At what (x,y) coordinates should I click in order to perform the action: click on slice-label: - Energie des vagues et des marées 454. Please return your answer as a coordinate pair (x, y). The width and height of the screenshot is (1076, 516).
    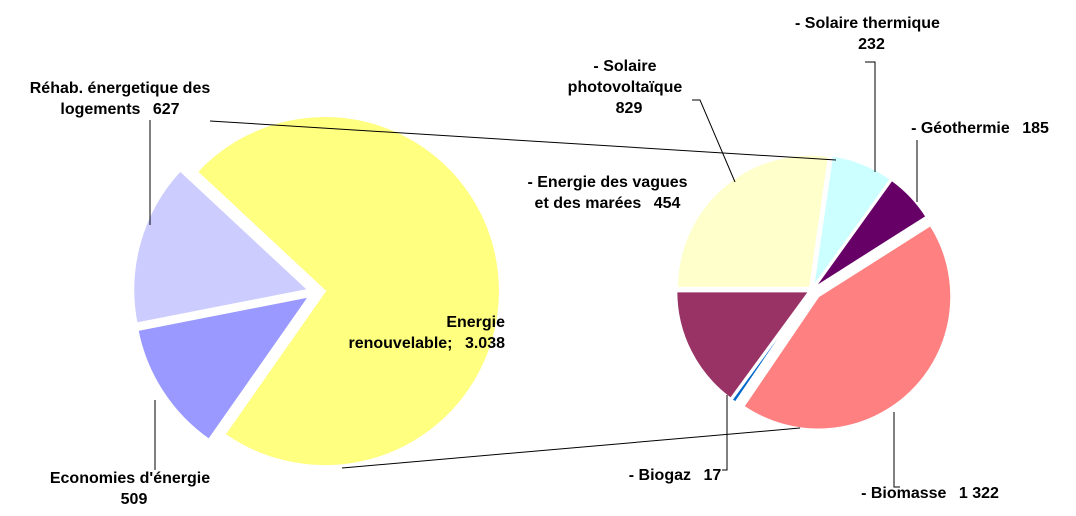
    Looking at the image, I should click on (607, 193).